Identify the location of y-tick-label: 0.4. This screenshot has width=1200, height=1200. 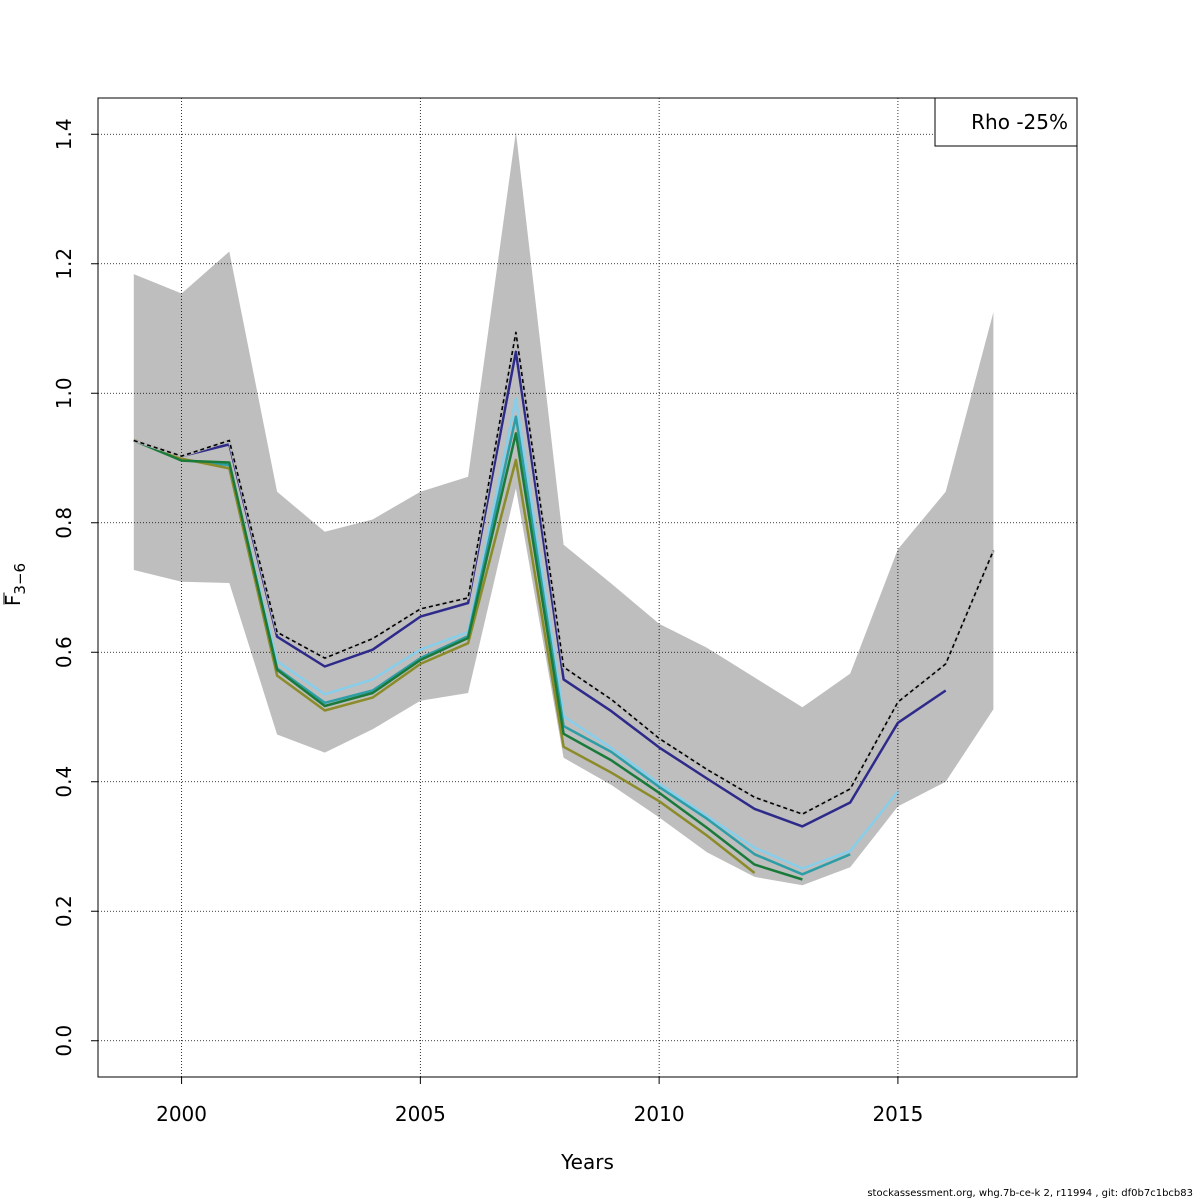
(64, 782).